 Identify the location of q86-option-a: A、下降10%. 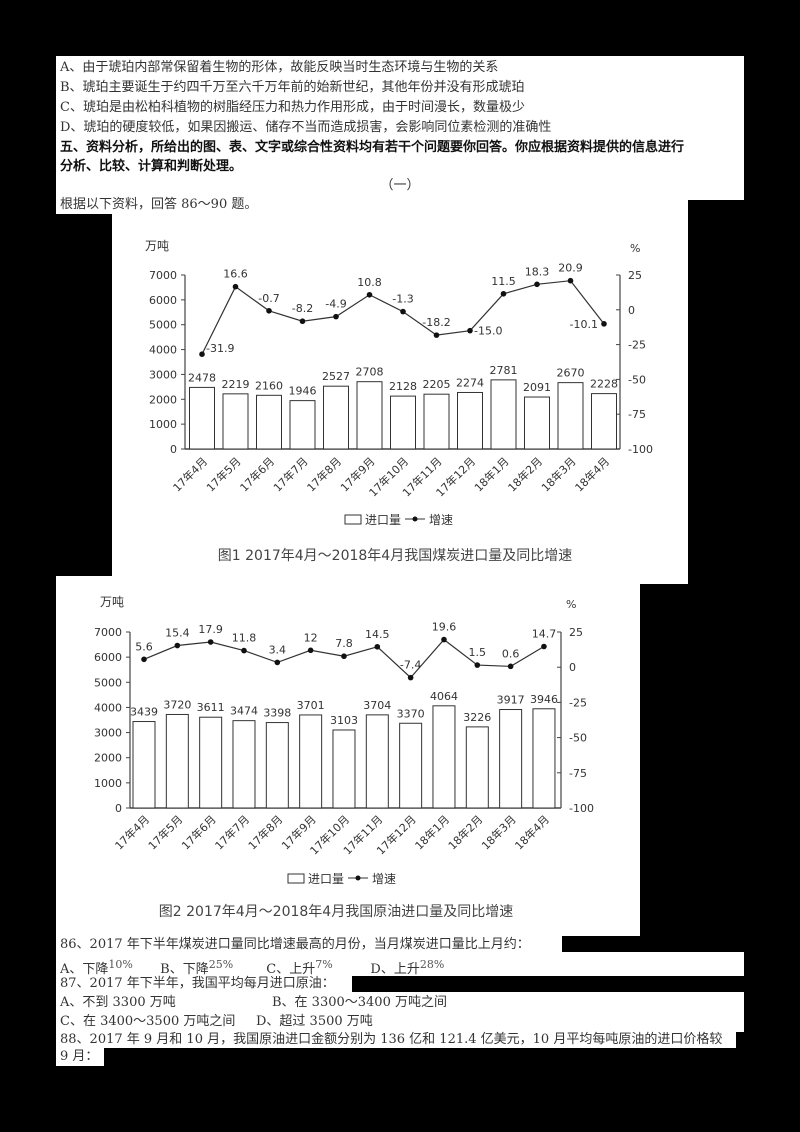
(96, 967).